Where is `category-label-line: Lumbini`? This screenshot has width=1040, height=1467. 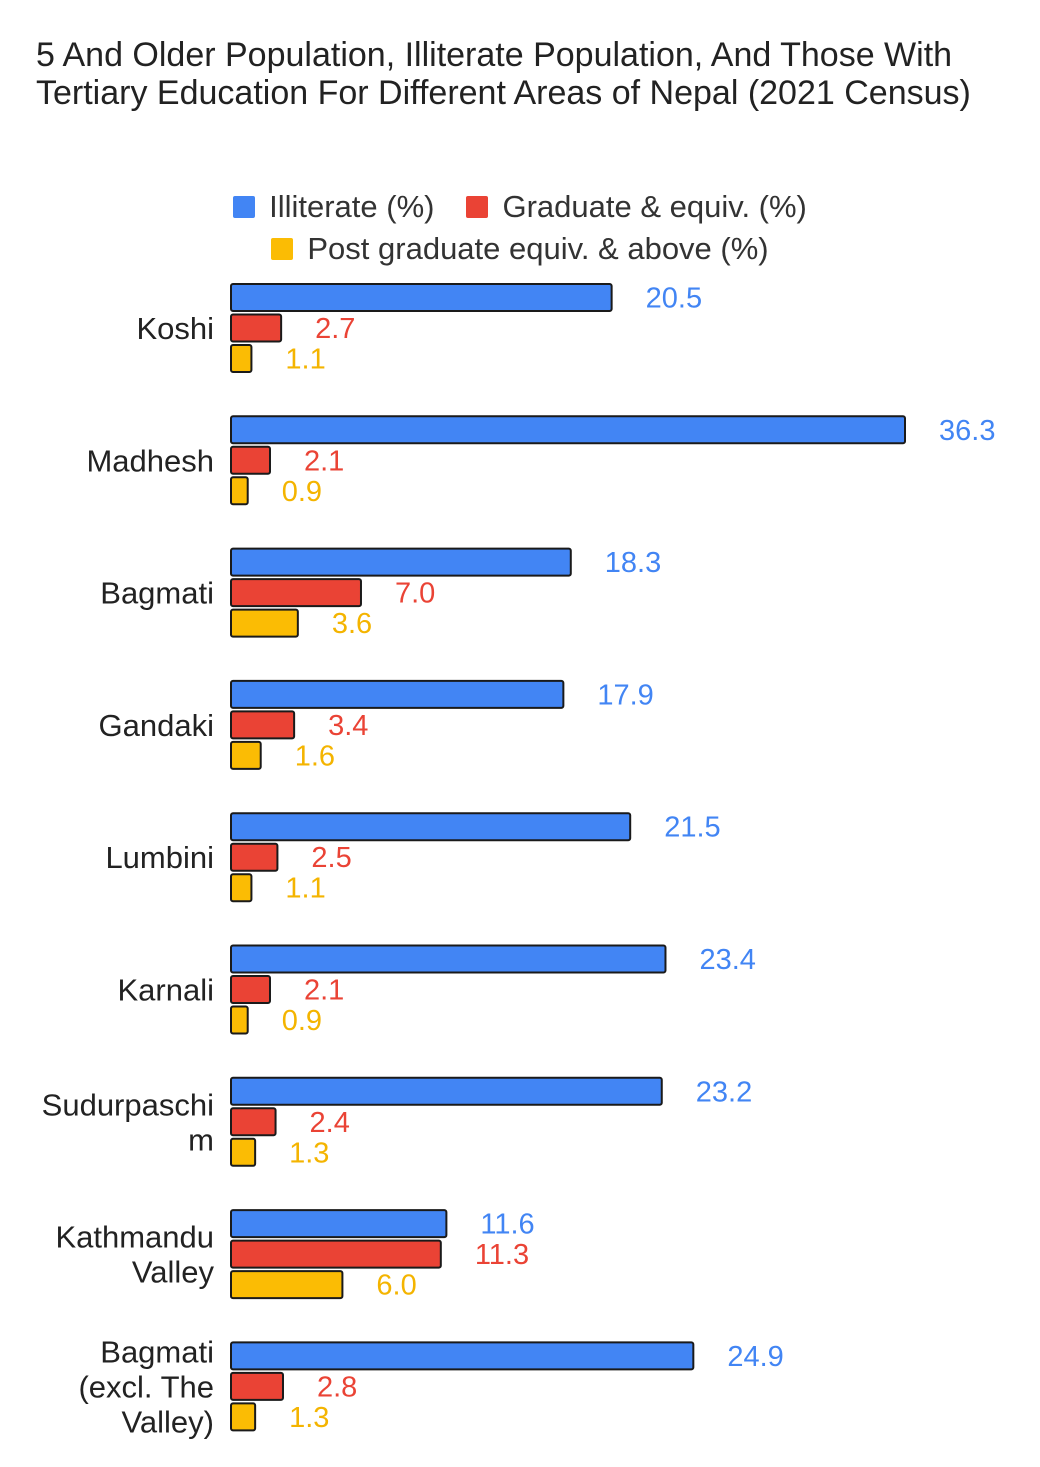 category-label-line: Lumbini is located at coordinates (159, 857).